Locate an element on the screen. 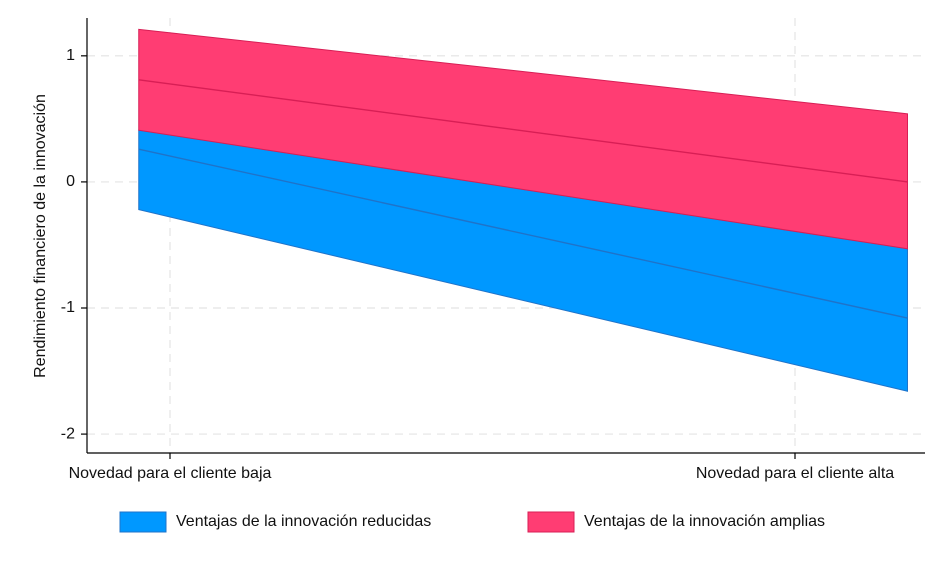 This screenshot has width=945, height=567. y-tick-label: 0 is located at coordinates (70, 181).